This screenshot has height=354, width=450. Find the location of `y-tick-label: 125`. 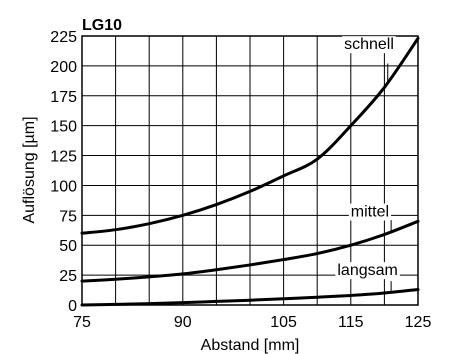

y-tick-label: 125 is located at coordinates (63, 157).